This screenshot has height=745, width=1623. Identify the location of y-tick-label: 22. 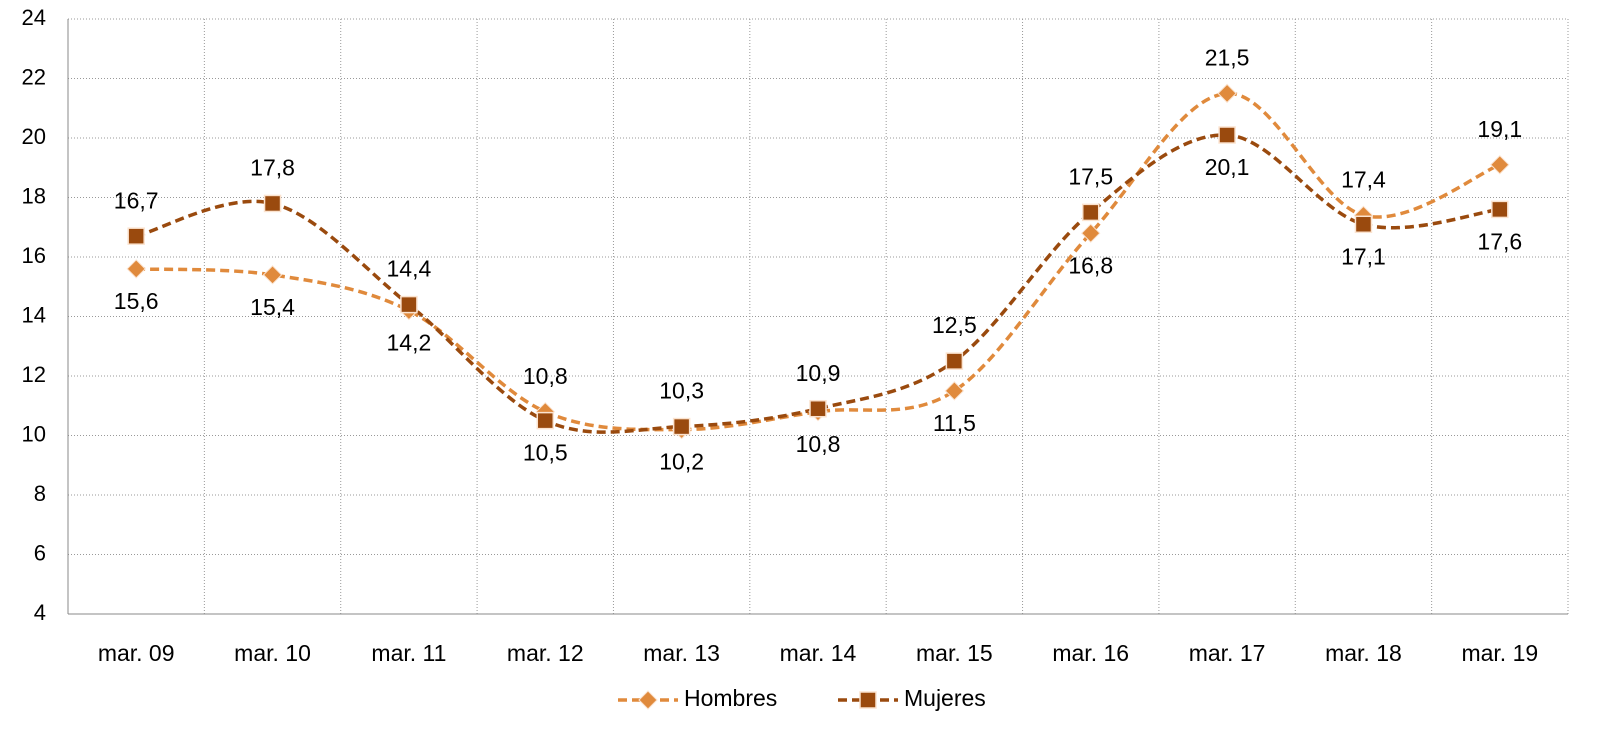
(34, 76).